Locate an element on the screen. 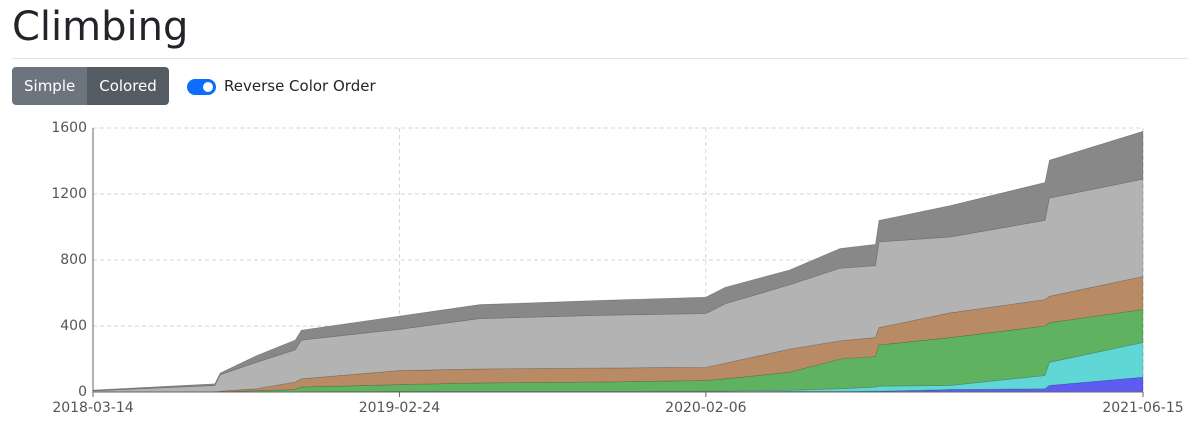  y-tick-label: 0 is located at coordinates (82, 392).